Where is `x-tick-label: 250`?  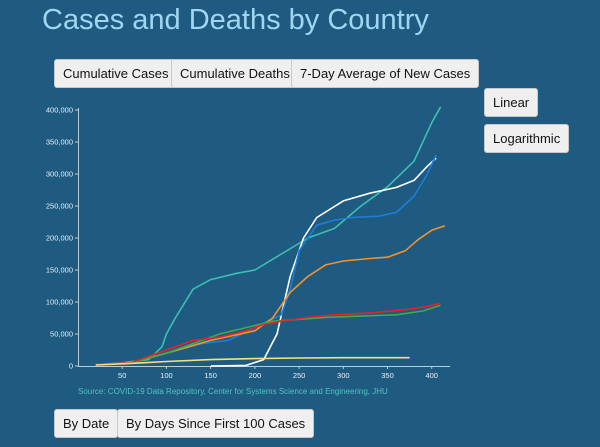
x-tick-label: 250 is located at coordinates (299, 375).